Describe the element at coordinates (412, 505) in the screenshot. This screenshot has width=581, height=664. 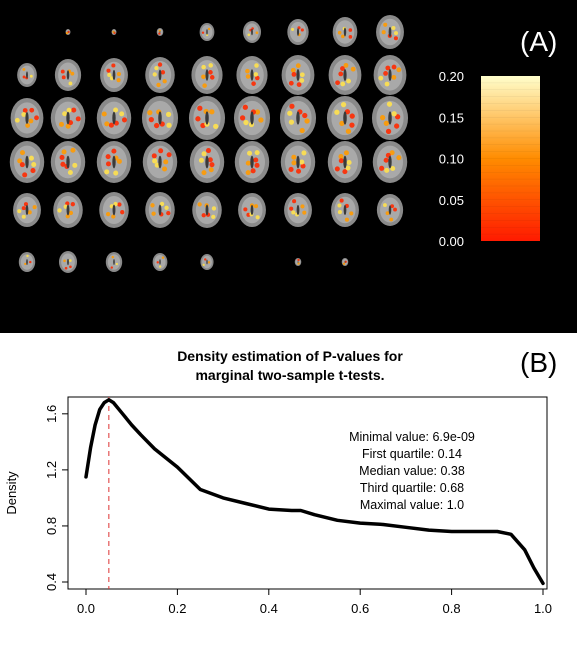
I see `stat-line: Maximal value: 1.0` at that location.